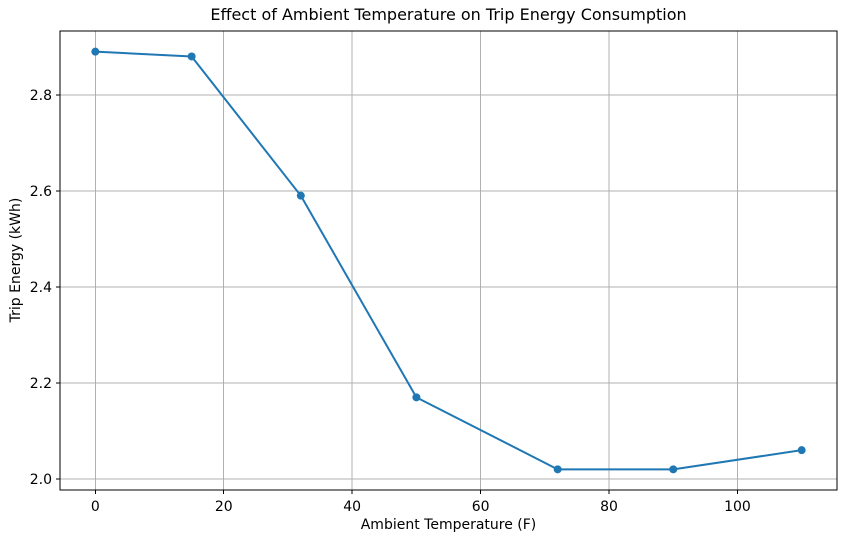 The image size is (846, 545). What do you see at coordinates (352, 507) in the screenshot?
I see `x-tick-label: 40` at bounding box center [352, 507].